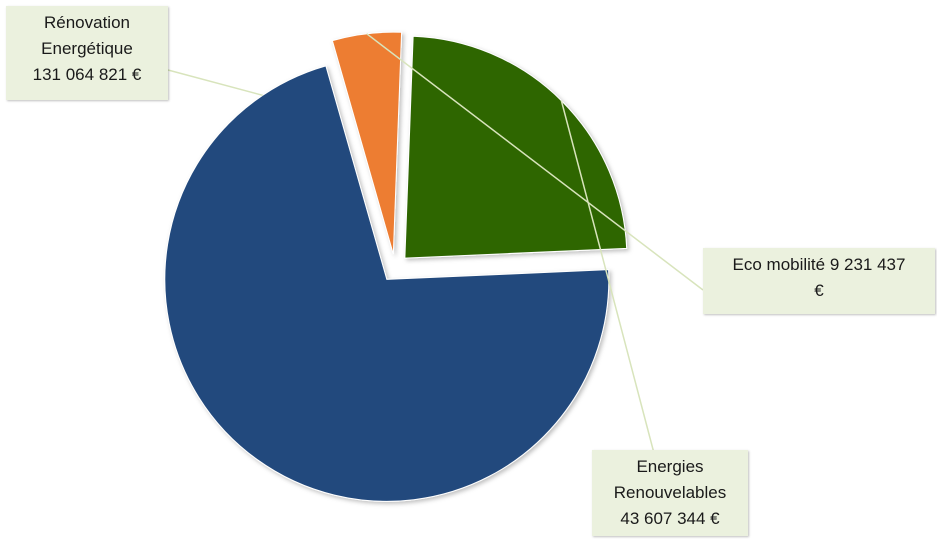 The height and width of the screenshot is (539, 937). What do you see at coordinates (367, 143) in the screenshot?
I see `pie-slice-eco-mobilite` at bounding box center [367, 143].